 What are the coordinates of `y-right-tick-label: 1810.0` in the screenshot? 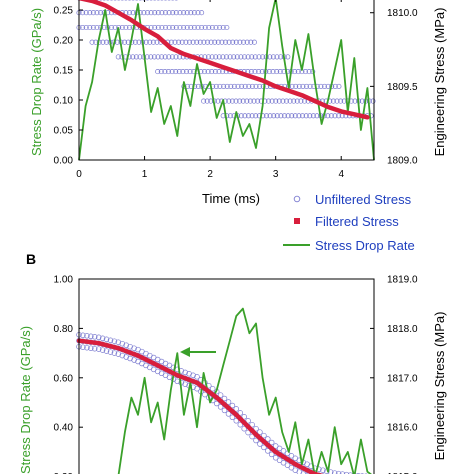 It's located at (402, 13).